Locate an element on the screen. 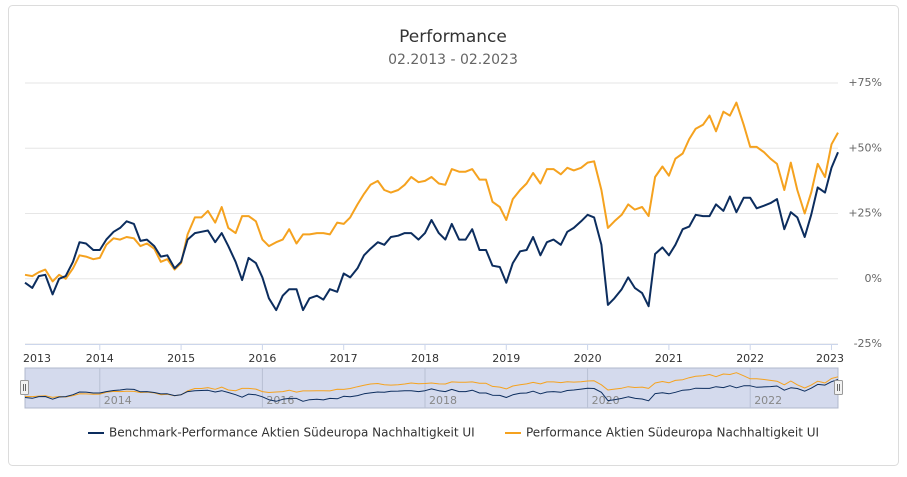 The image size is (907, 477). x-tick-label: 2015 is located at coordinates (181, 358).